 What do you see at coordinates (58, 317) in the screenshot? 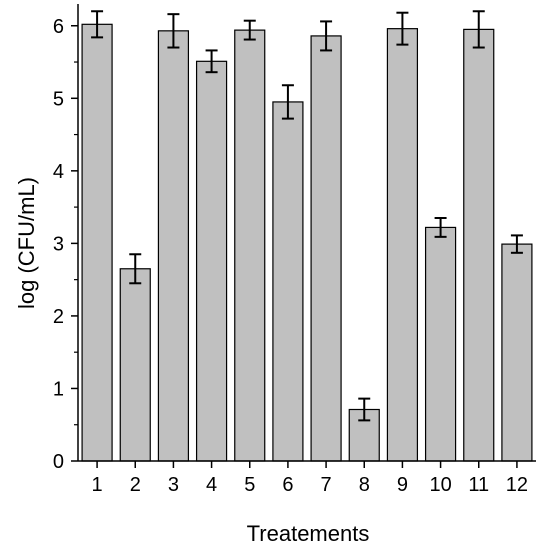
I see `y-tick-label-2: 2` at bounding box center [58, 317].